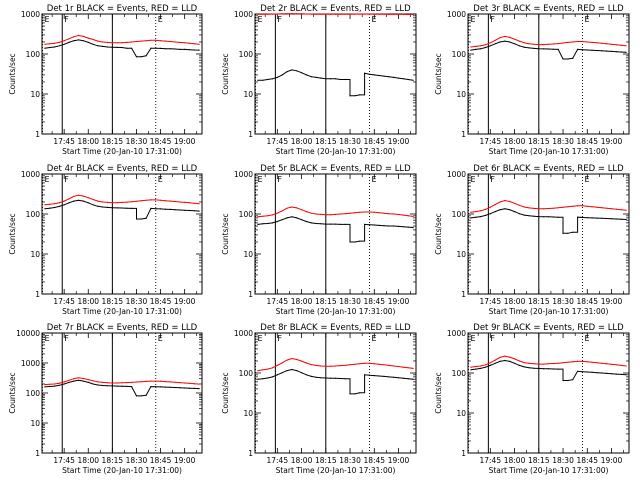  I want to click on panel-title: Det 8r BLACK = Events, RED = LLD, so click(335, 328).